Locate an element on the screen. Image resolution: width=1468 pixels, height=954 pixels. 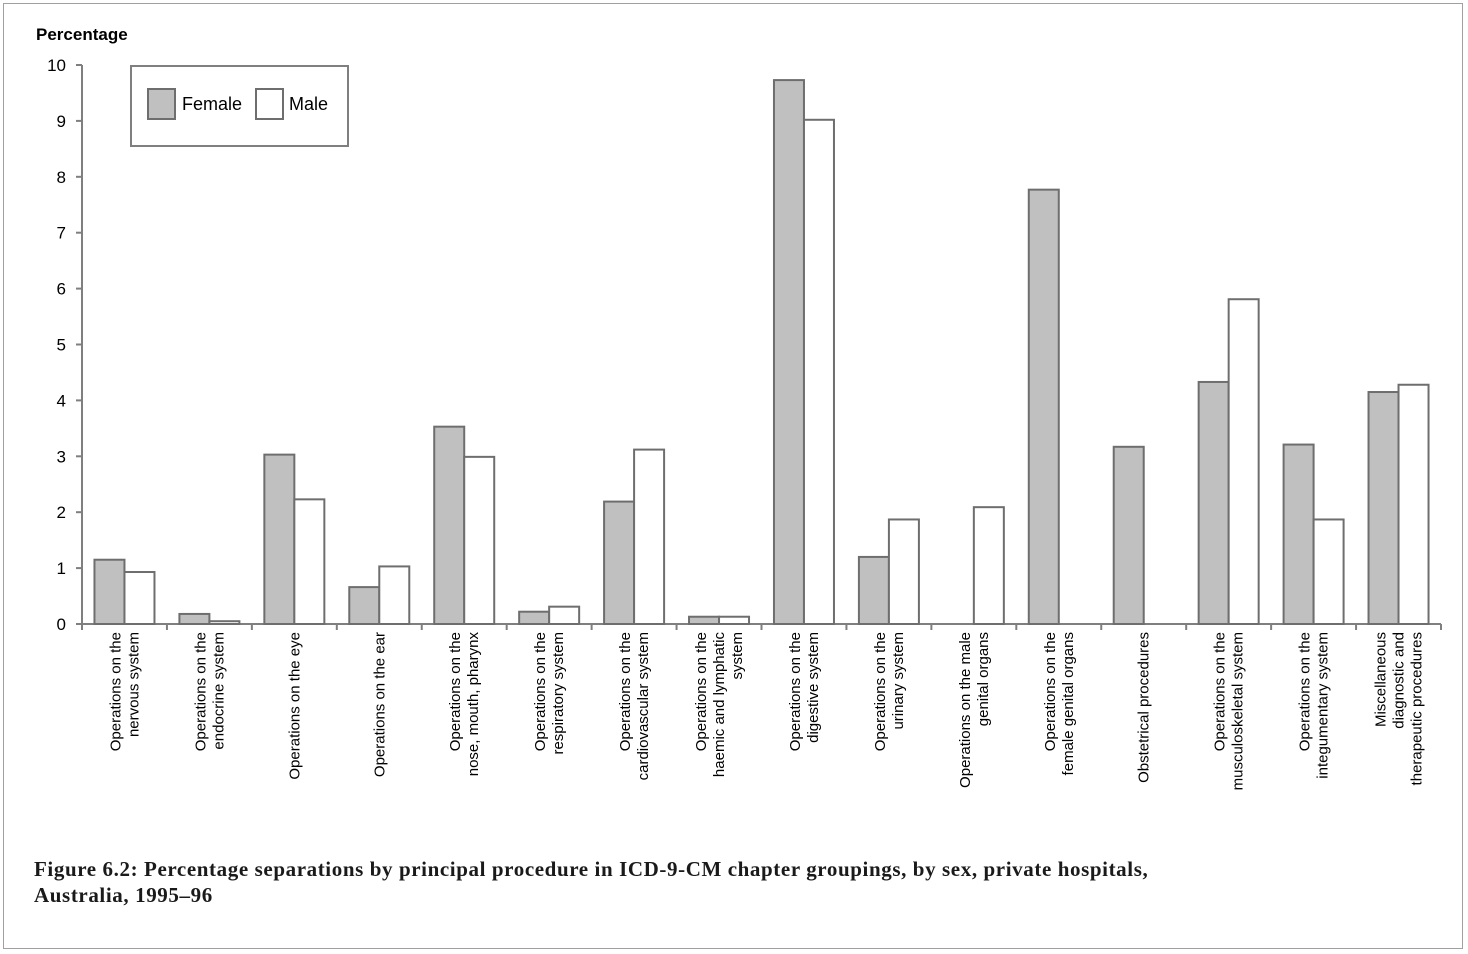
y-tick-label: 4 is located at coordinates (61, 400).